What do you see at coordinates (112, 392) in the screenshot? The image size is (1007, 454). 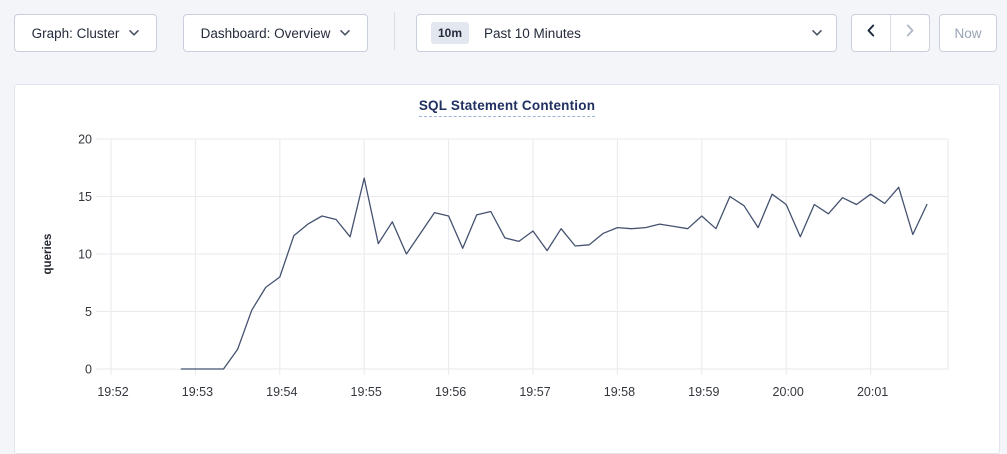 I see `x-tick-label: 19:52` at bounding box center [112, 392].